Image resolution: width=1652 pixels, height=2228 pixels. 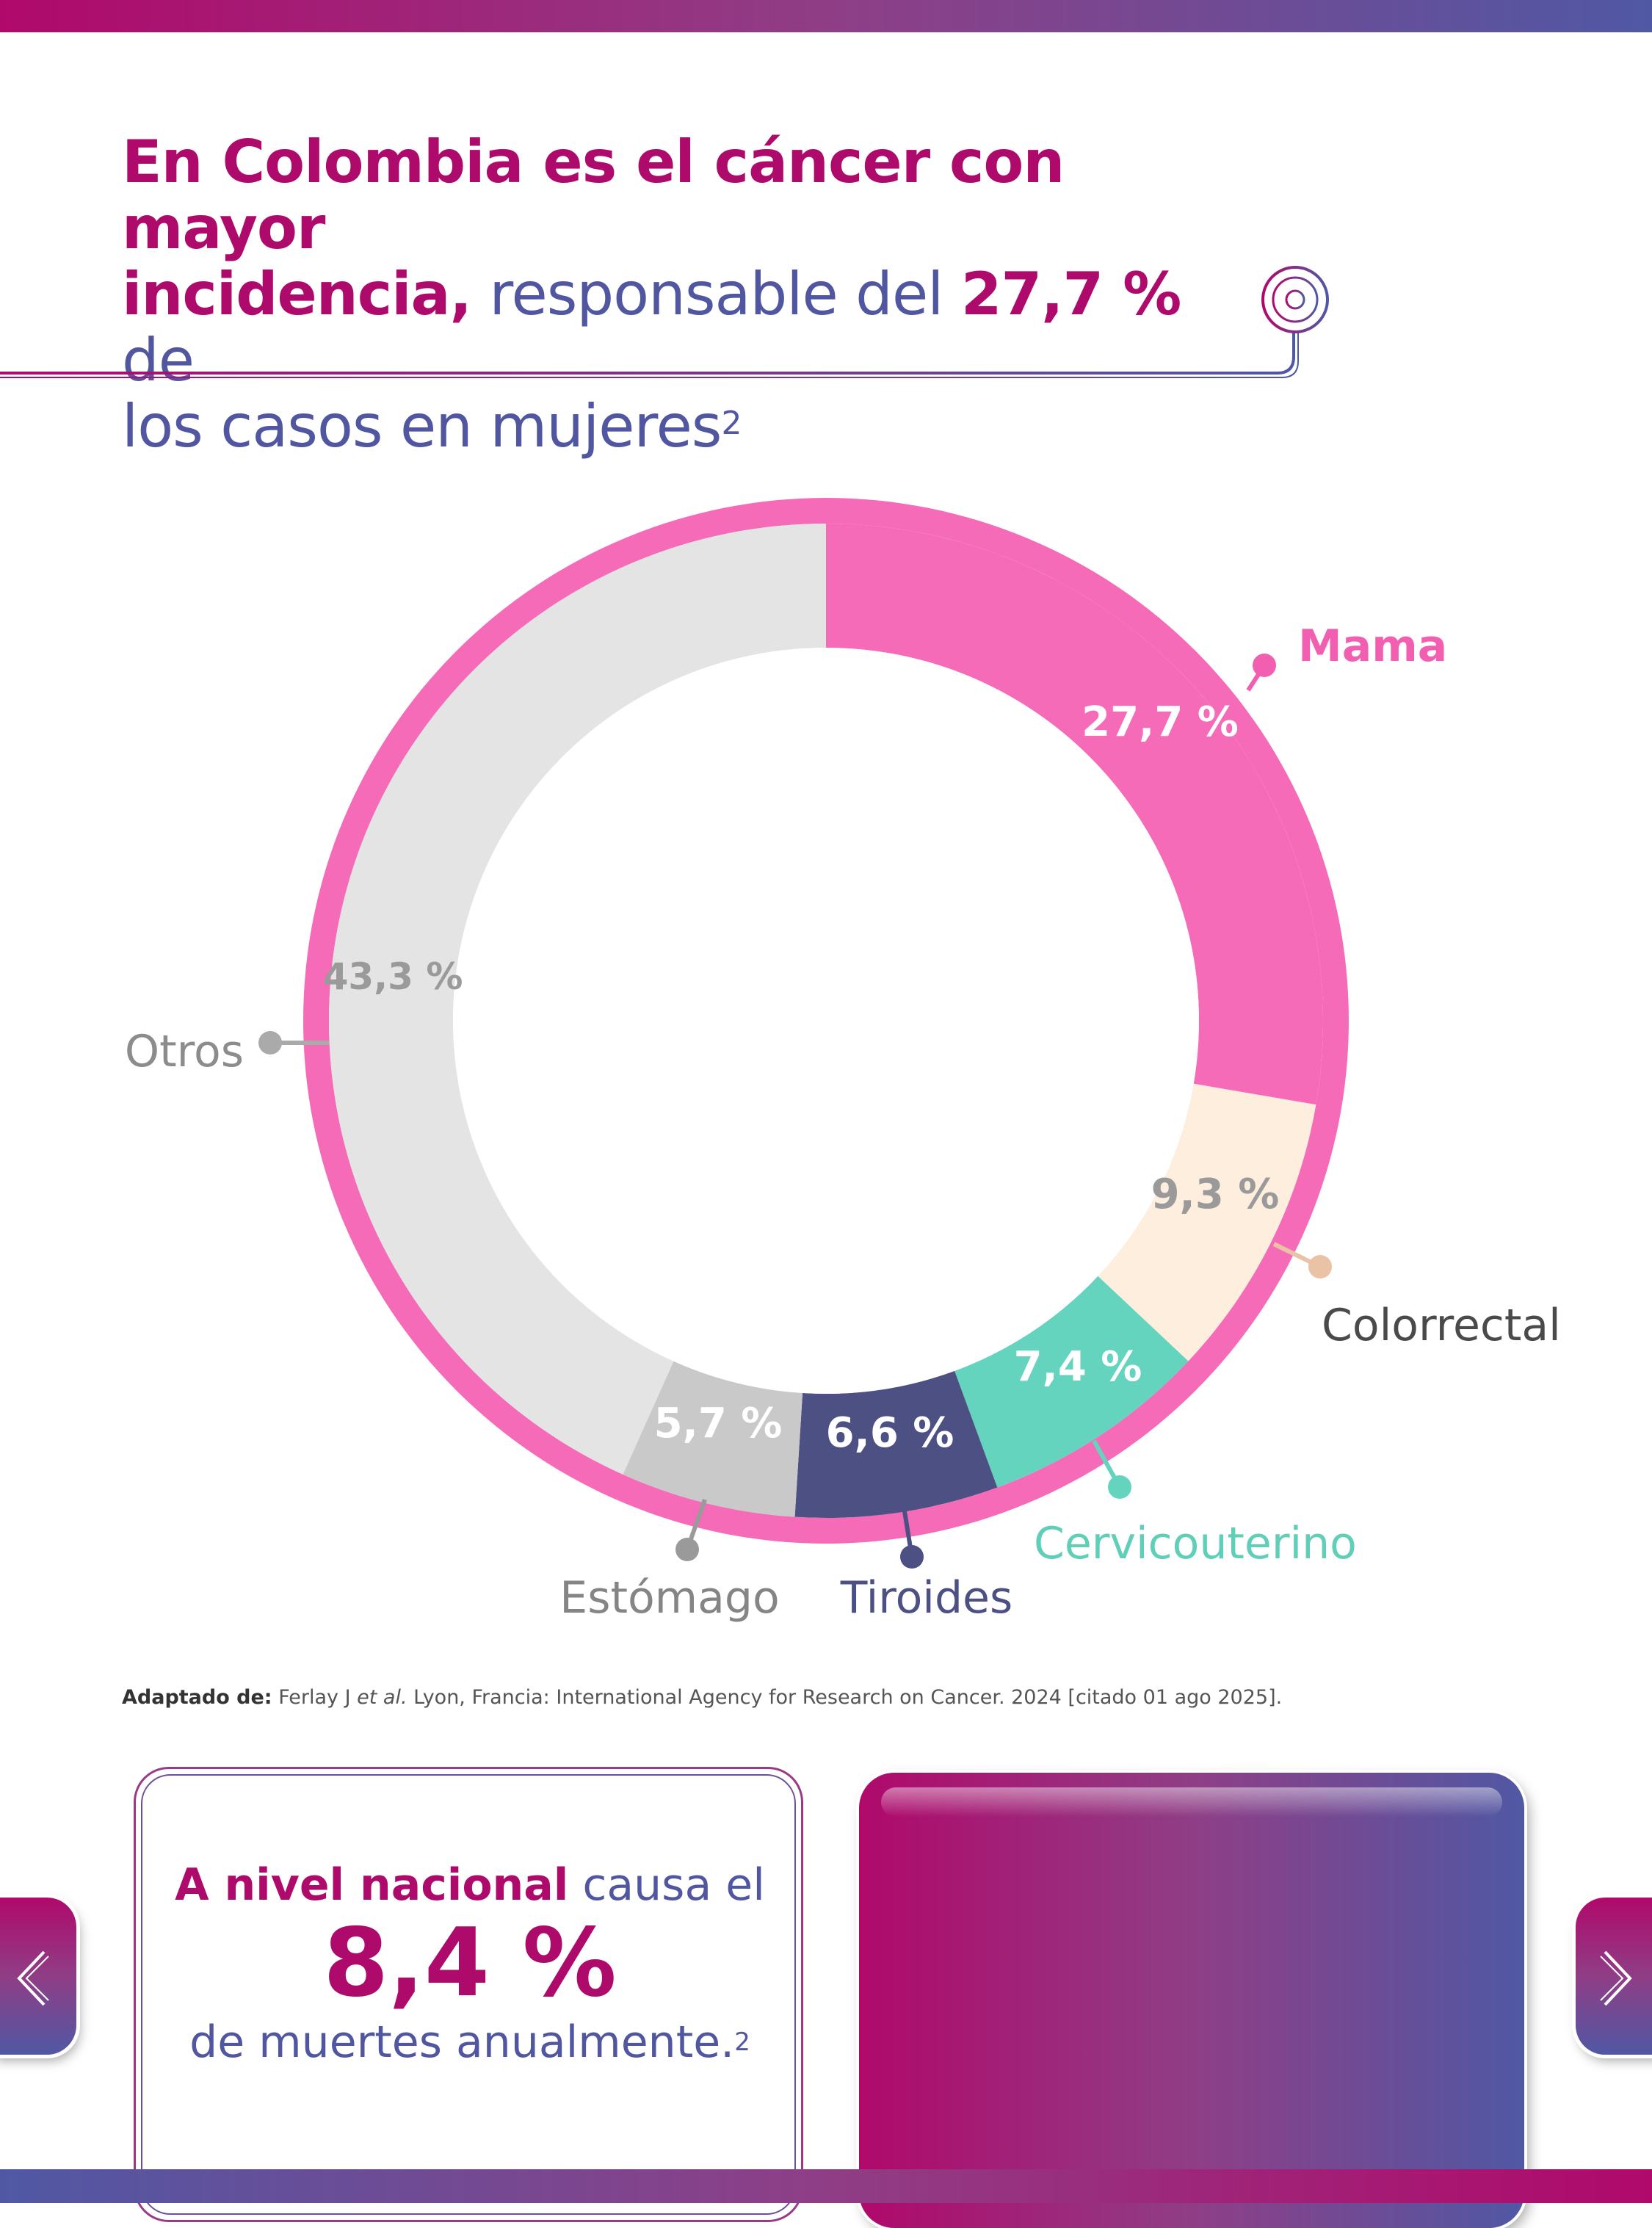 I want to click on slice-tiroides, so click(x=896, y=1444).